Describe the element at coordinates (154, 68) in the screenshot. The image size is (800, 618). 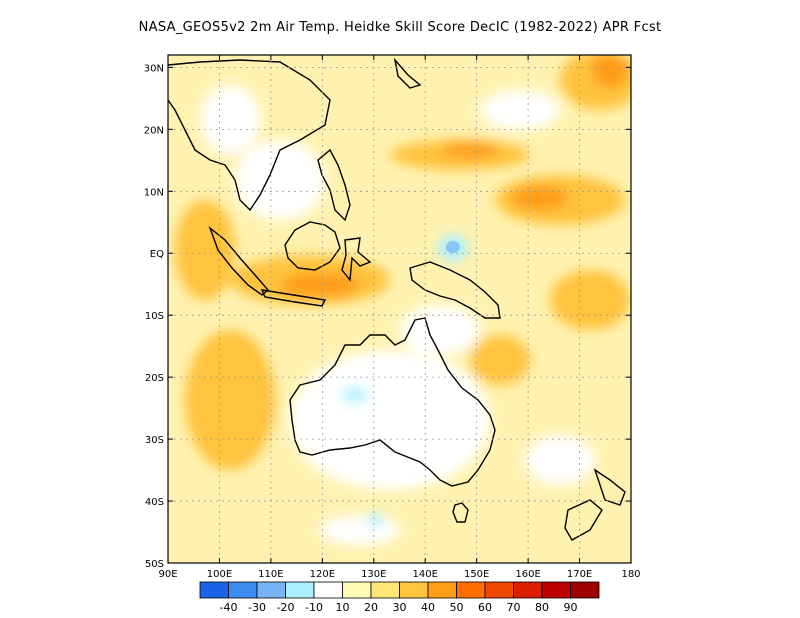
I see `lat-tick-label: 30N` at that location.